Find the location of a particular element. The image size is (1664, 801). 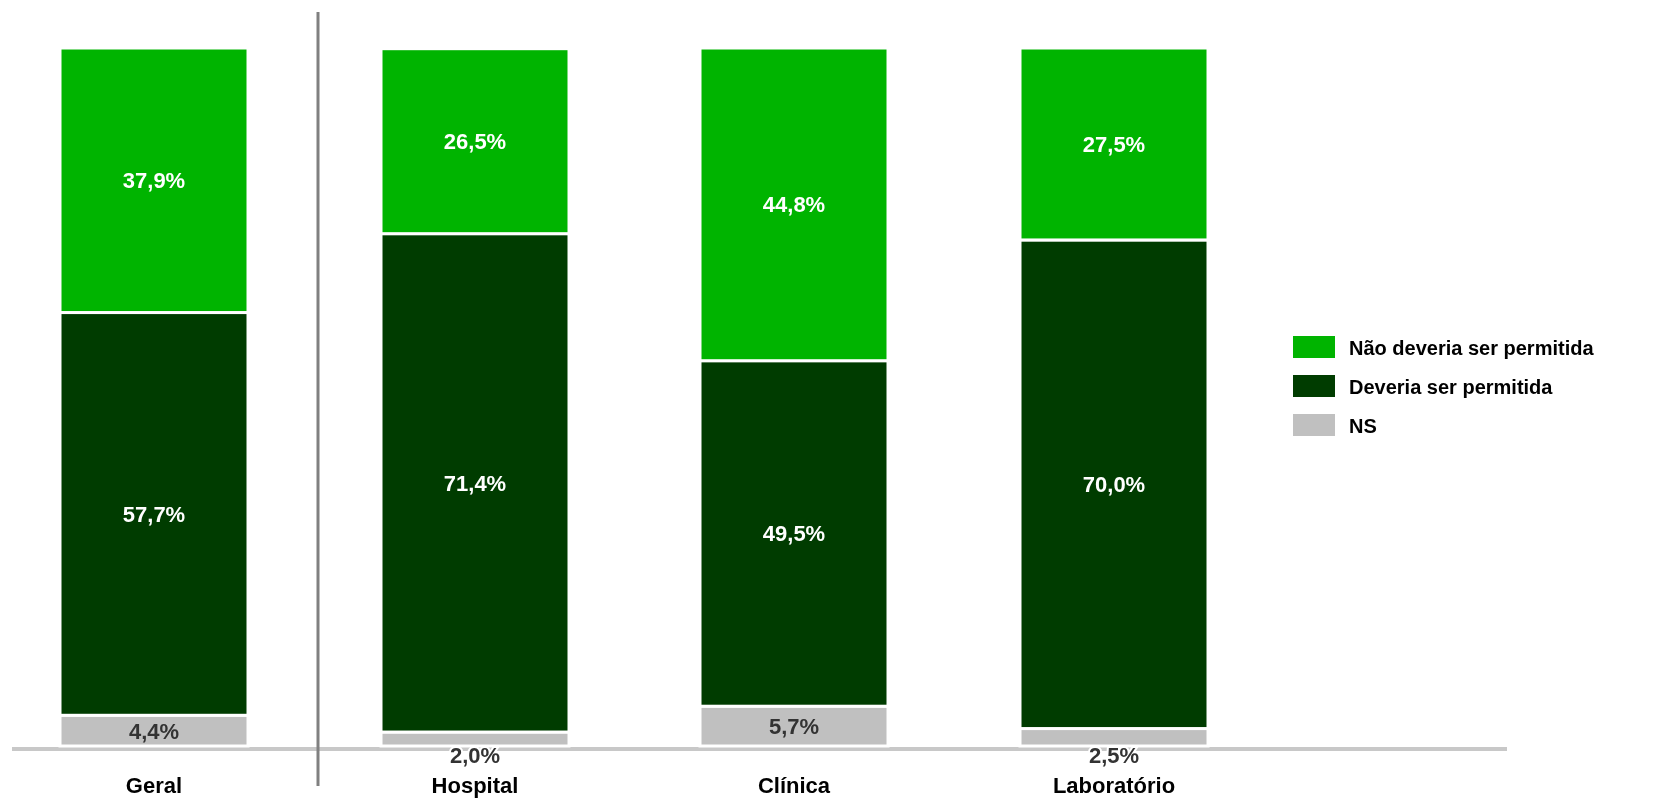

data-label: 49,5% is located at coordinates (794, 534).